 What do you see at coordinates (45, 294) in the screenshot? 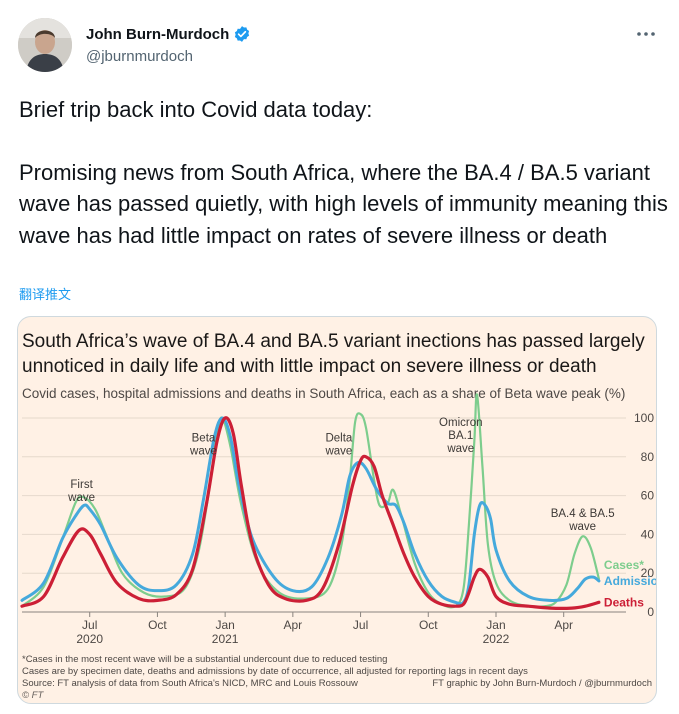
I see `translate-tweet-link: 翻译推文` at bounding box center [45, 294].